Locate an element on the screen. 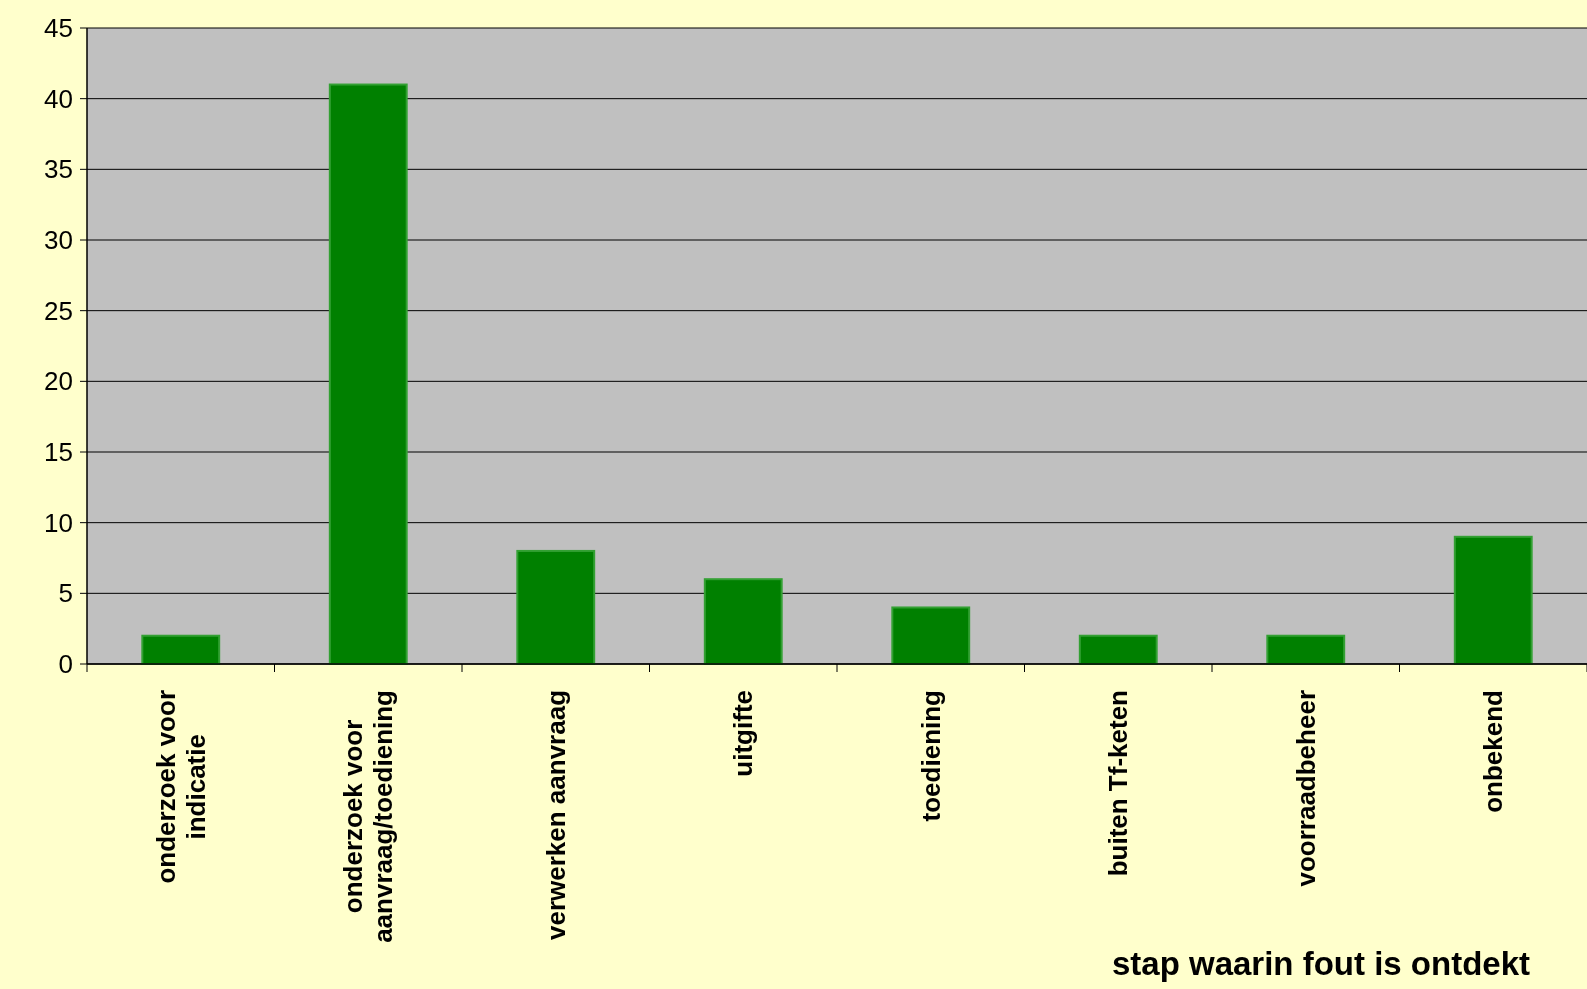 Image resolution: width=1587 pixels, height=989 pixels. y-tick-label: 40 is located at coordinates (58, 98).